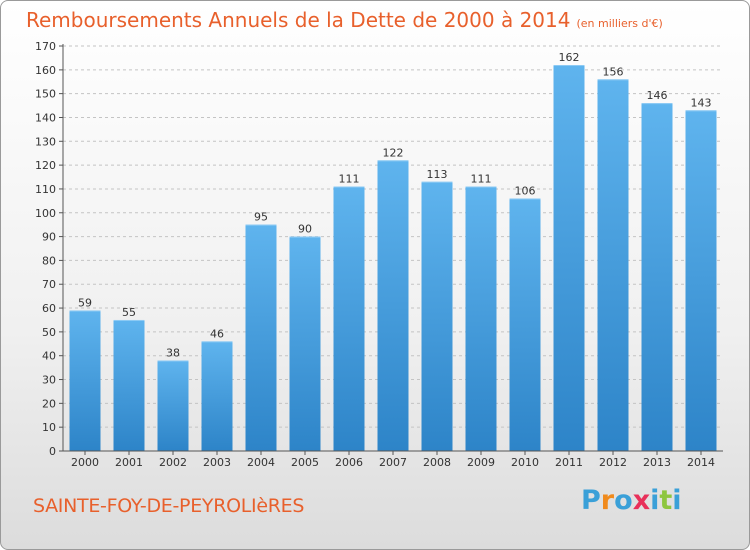 The width and height of the screenshot is (750, 550). What do you see at coordinates (701, 102) in the screenshot?
I see `value-label: 143` at bounding box center [701, 102].